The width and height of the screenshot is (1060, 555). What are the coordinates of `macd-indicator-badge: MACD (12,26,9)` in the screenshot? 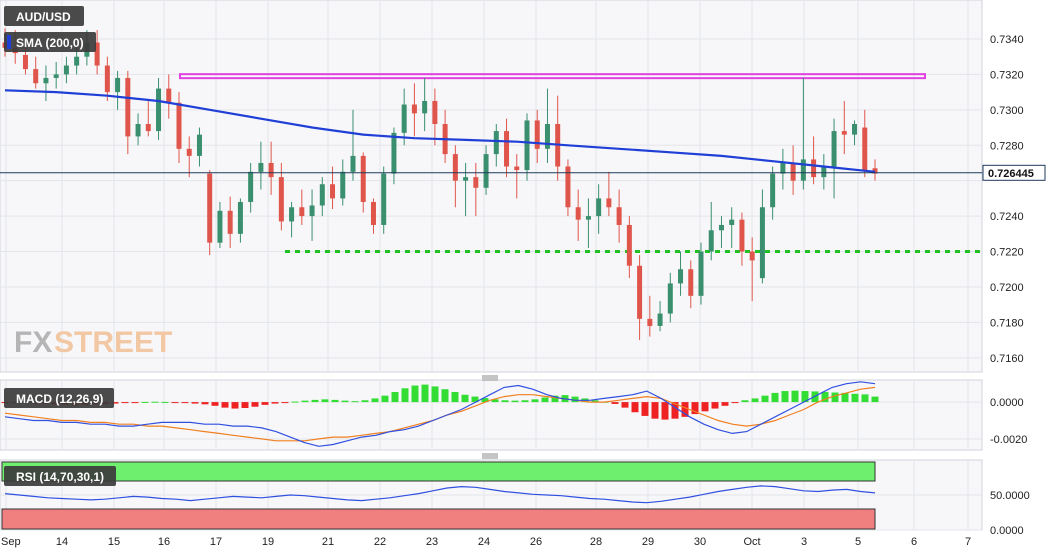 It's located at (59, 398).